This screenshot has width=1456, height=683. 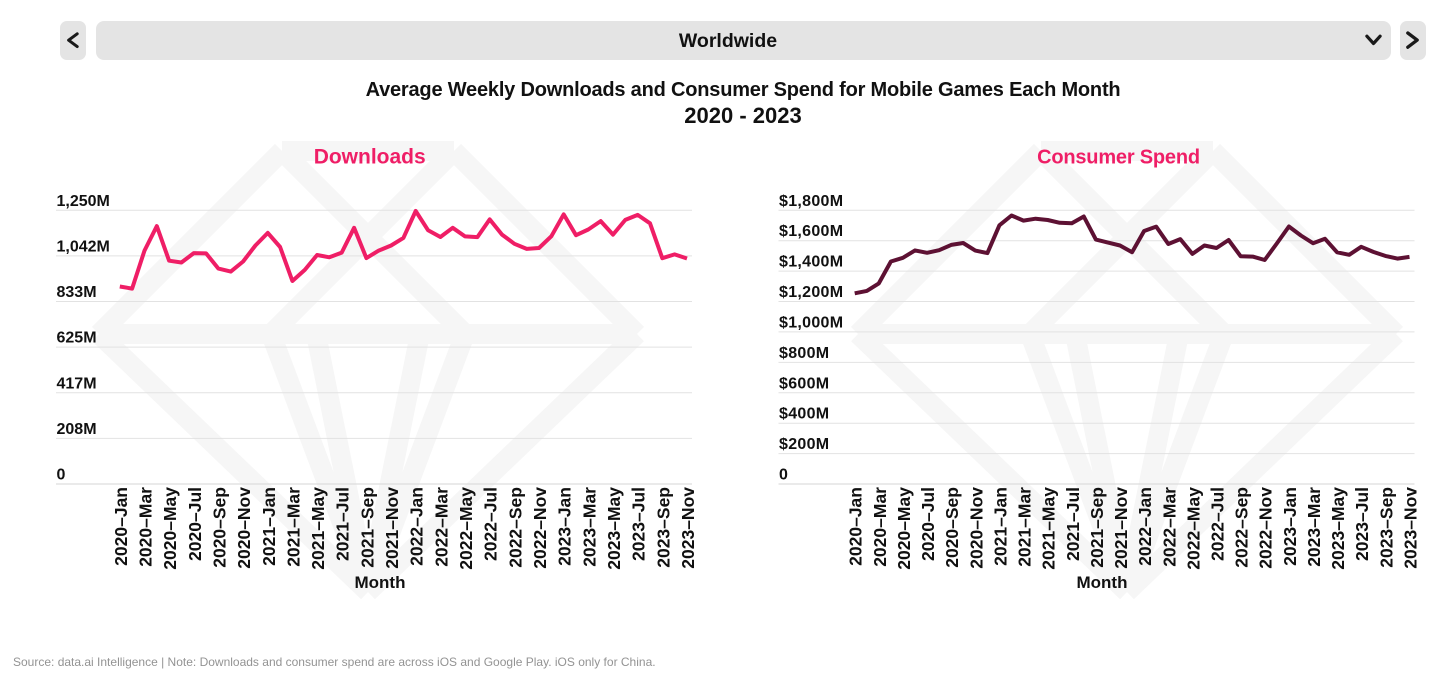 I want to click on svg-text: Downloads, so click(x=370, y=157).